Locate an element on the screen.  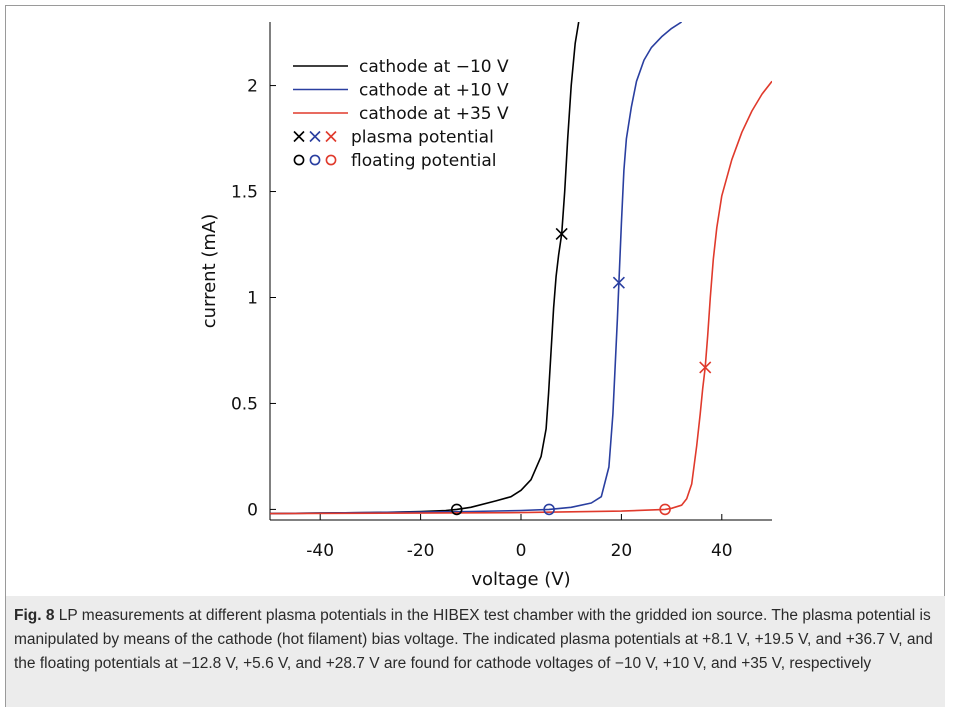
y-tick-label: 1 is located at coordinates (252, 298).